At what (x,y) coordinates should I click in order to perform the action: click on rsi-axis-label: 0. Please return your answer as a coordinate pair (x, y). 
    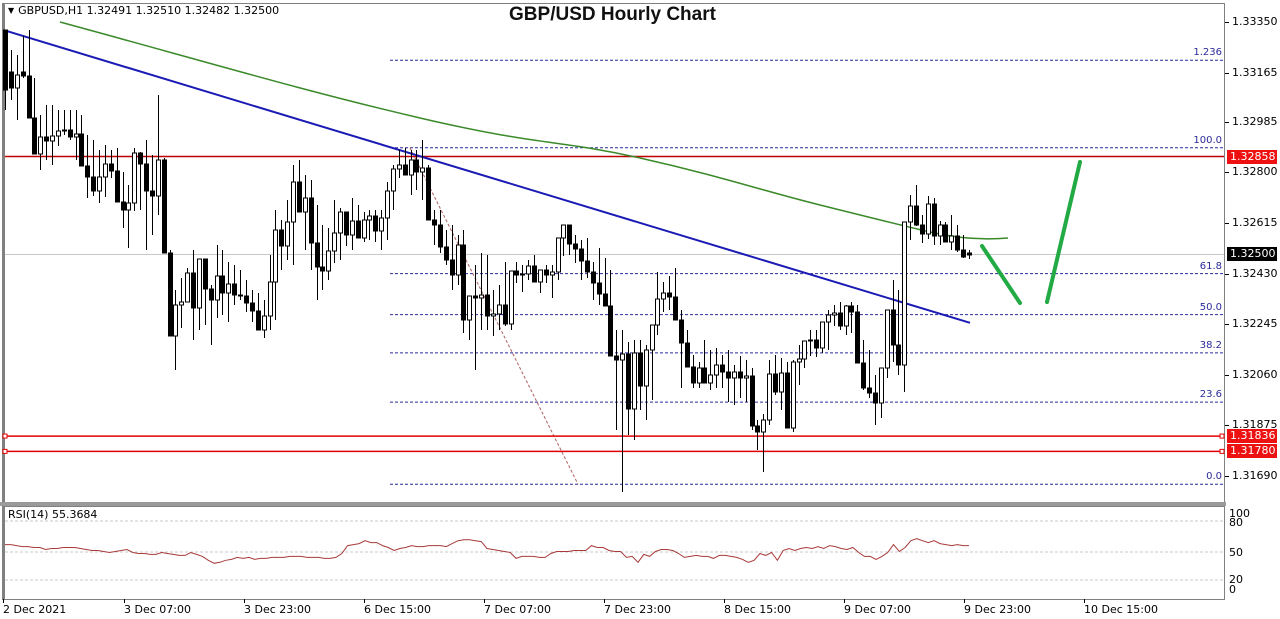
    Looking at the image, I should click on (1232, 589).